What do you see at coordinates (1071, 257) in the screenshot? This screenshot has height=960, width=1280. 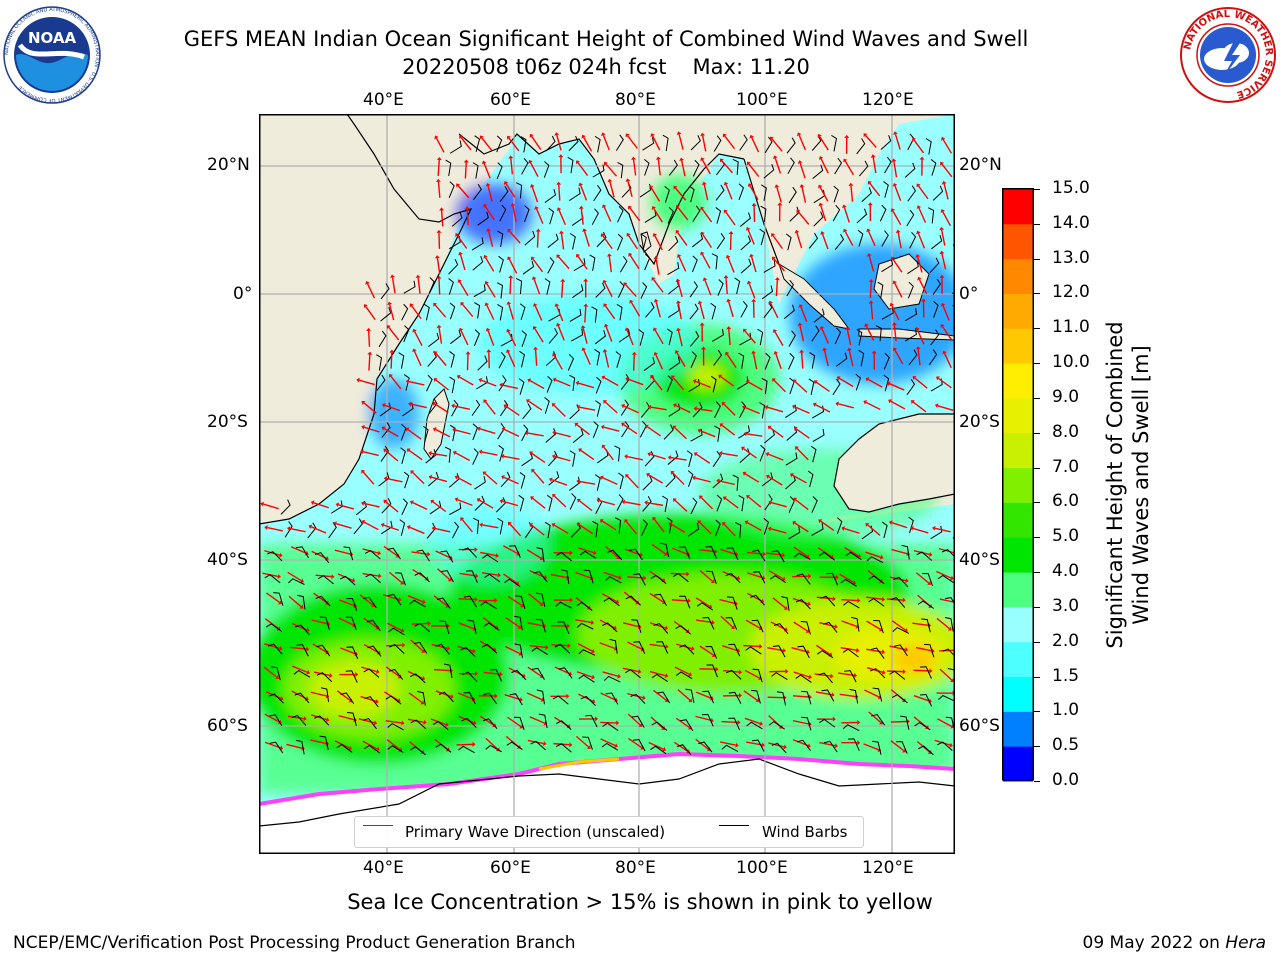 I see `colorbar-tick-label: 13.0` at bounding box center [1071, 257].